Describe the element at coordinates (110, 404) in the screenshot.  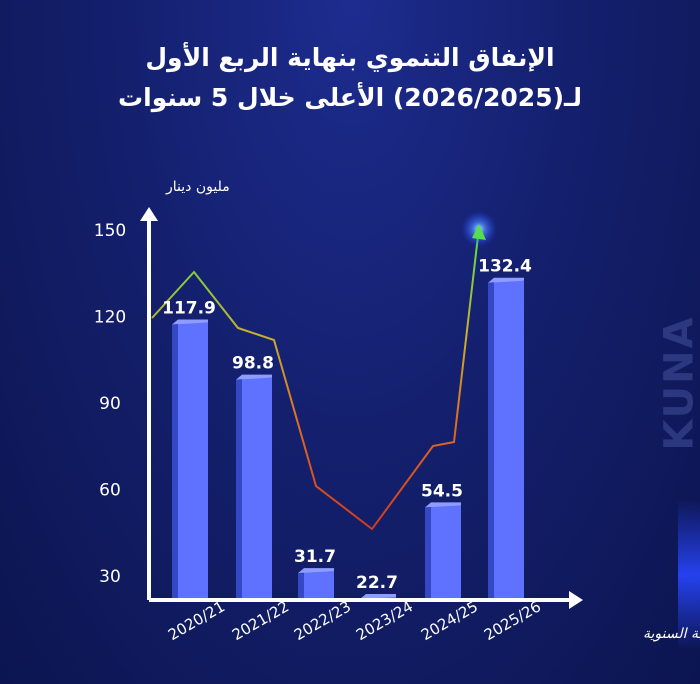
I see `y-tick-label: 90` at that location.